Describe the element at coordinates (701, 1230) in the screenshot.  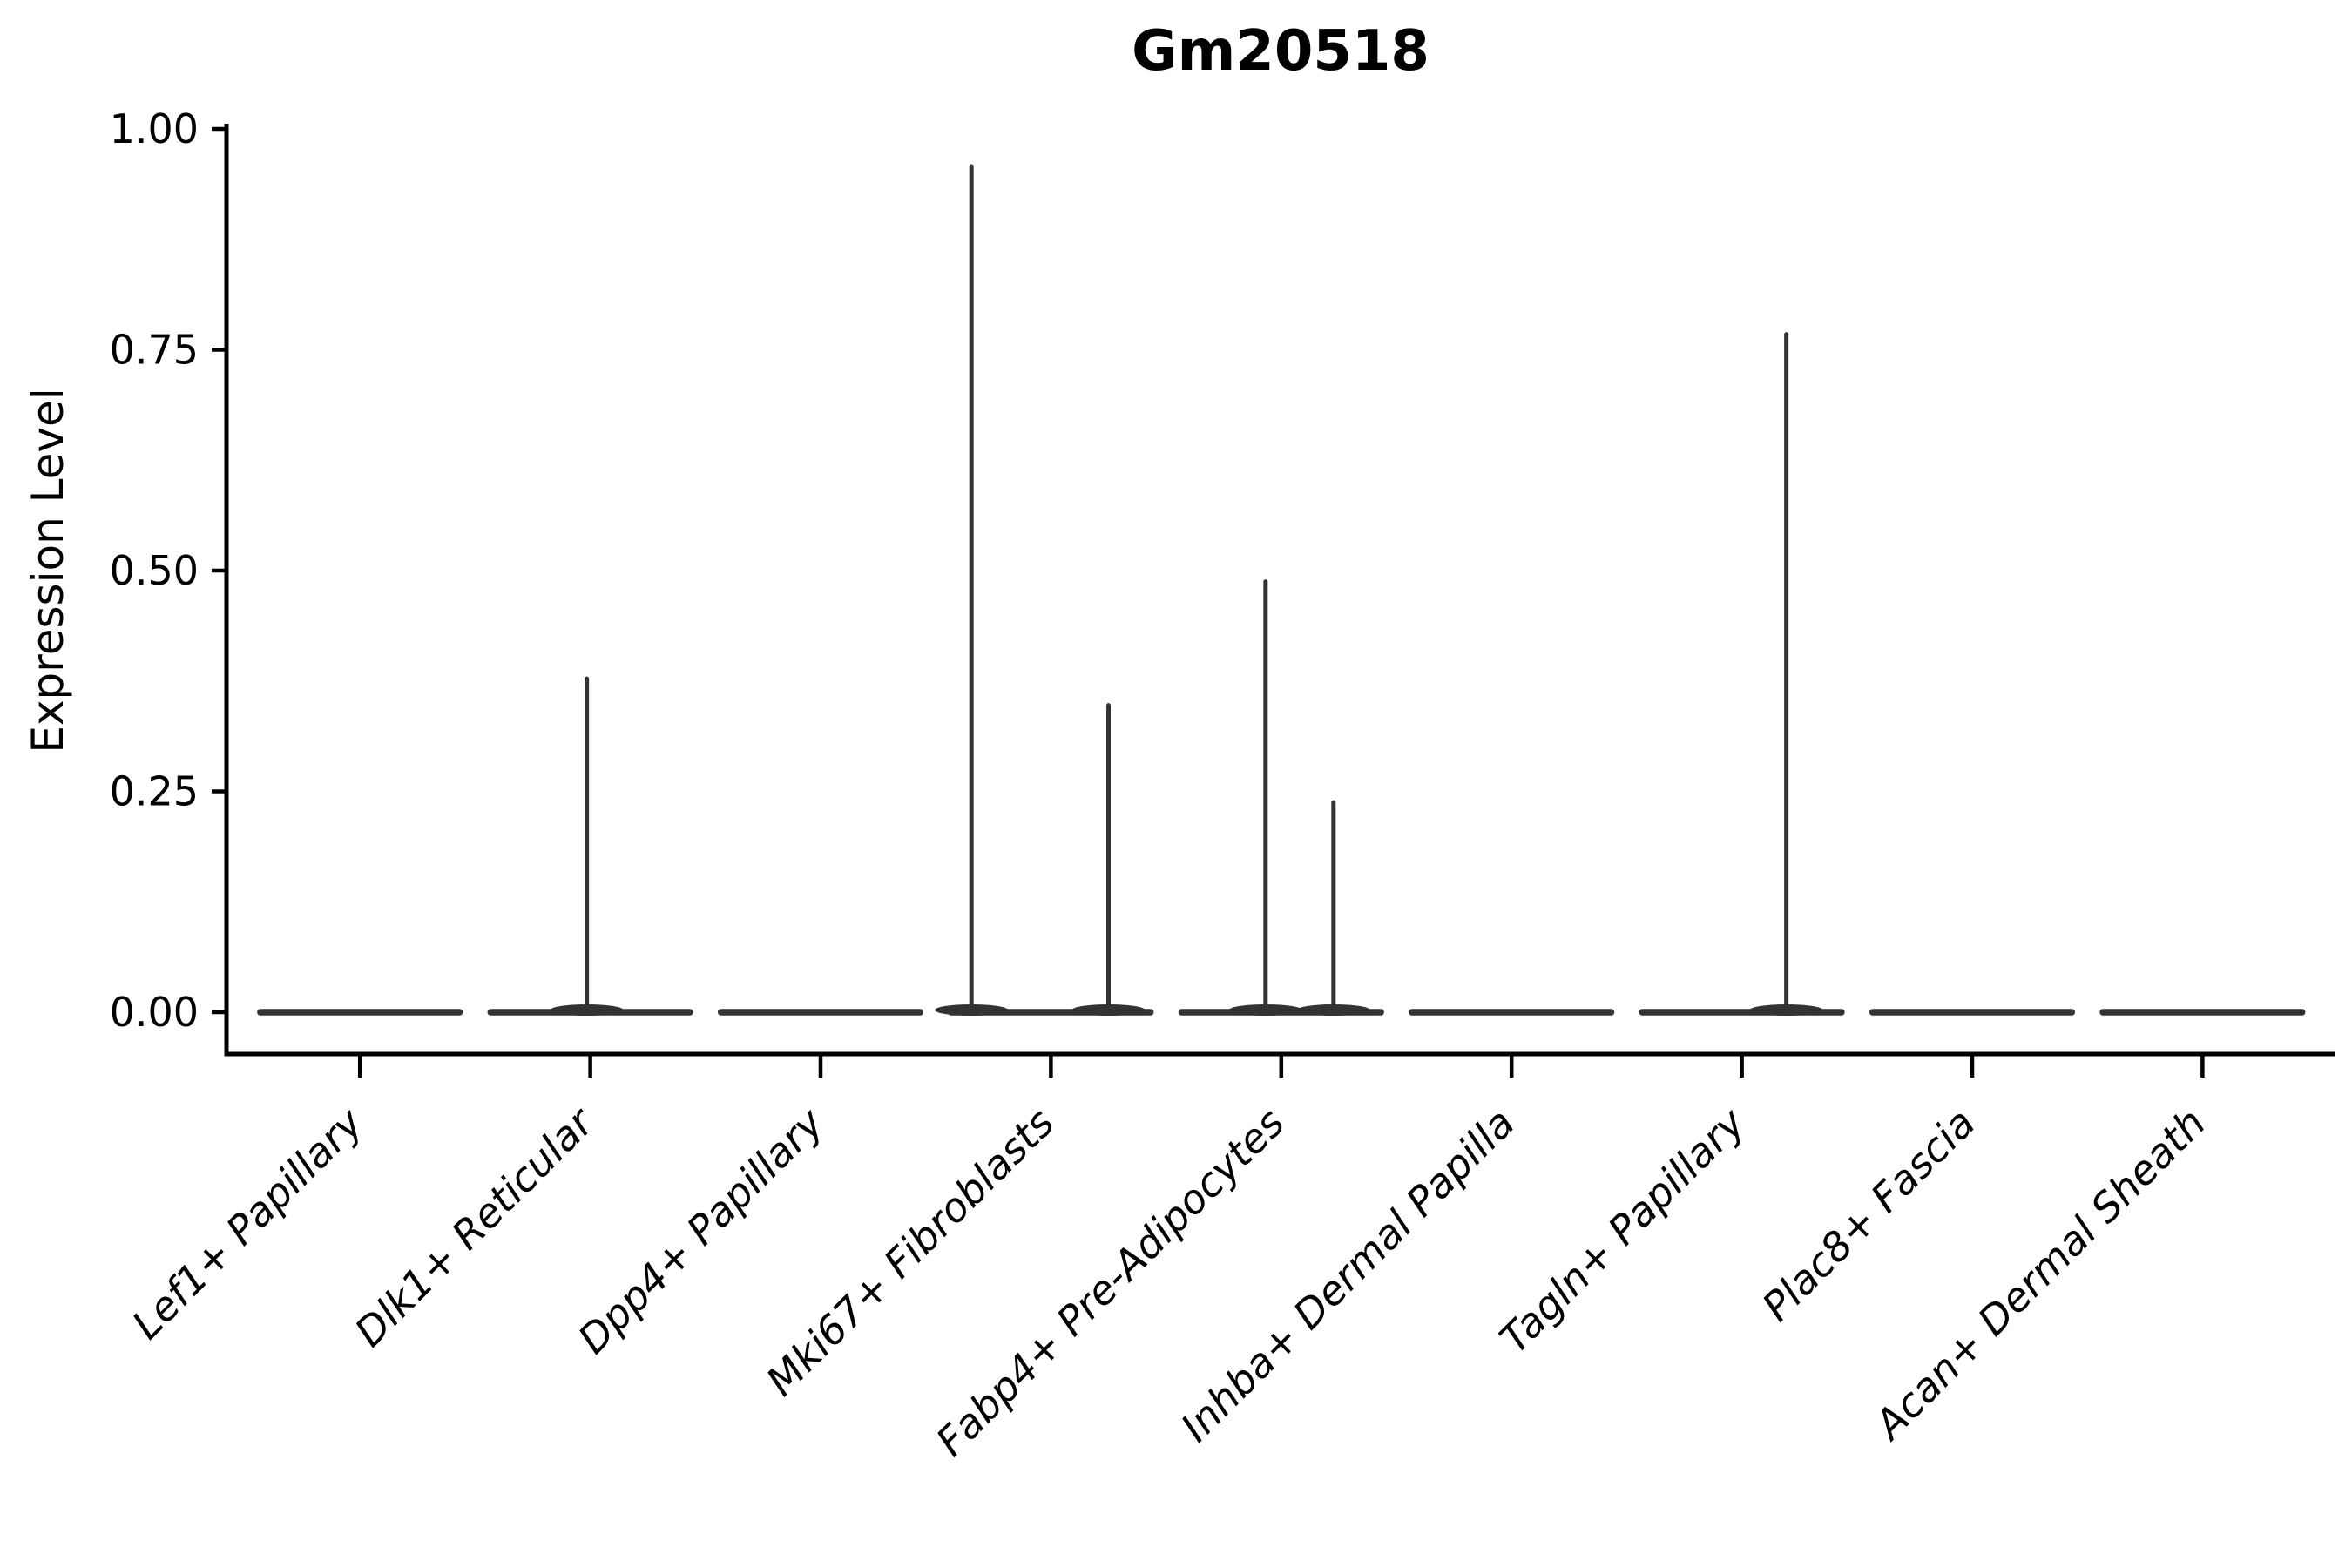
I see `x-category-label: Dpp4+ Papillary` at that location.